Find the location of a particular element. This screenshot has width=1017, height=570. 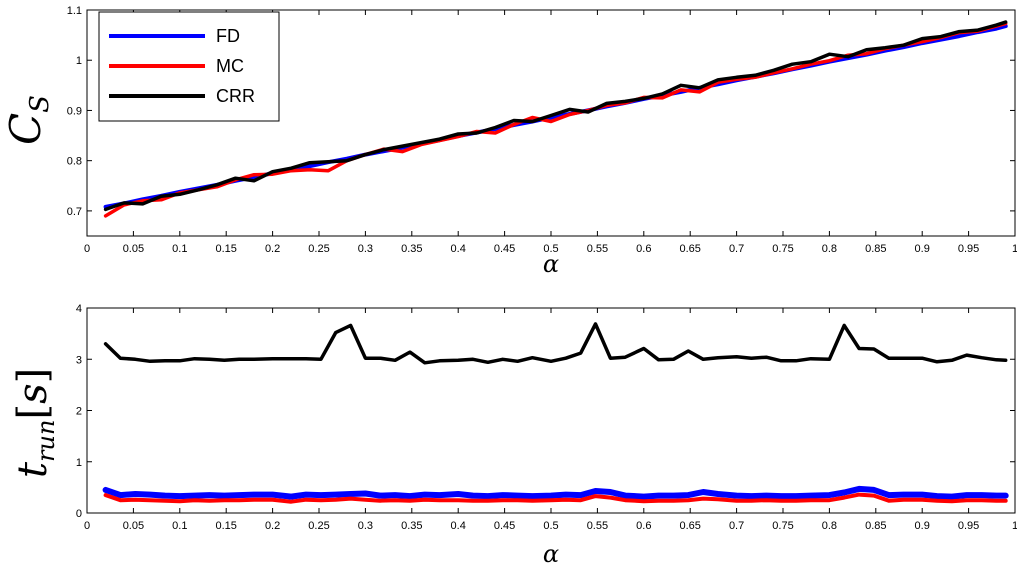

legend: FD MC CRR is located at coordinates (189, 66).